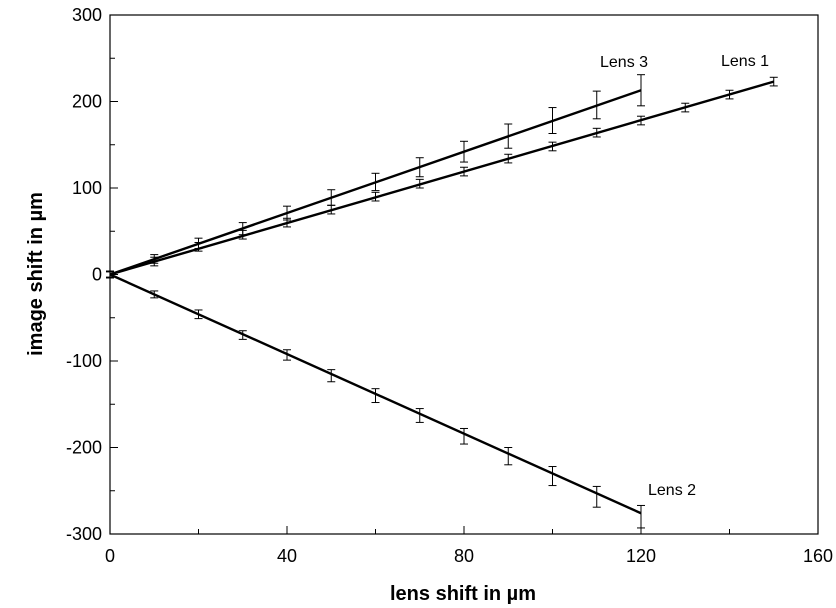  I want to click on x-tick-label: 40, so click(287, 556).